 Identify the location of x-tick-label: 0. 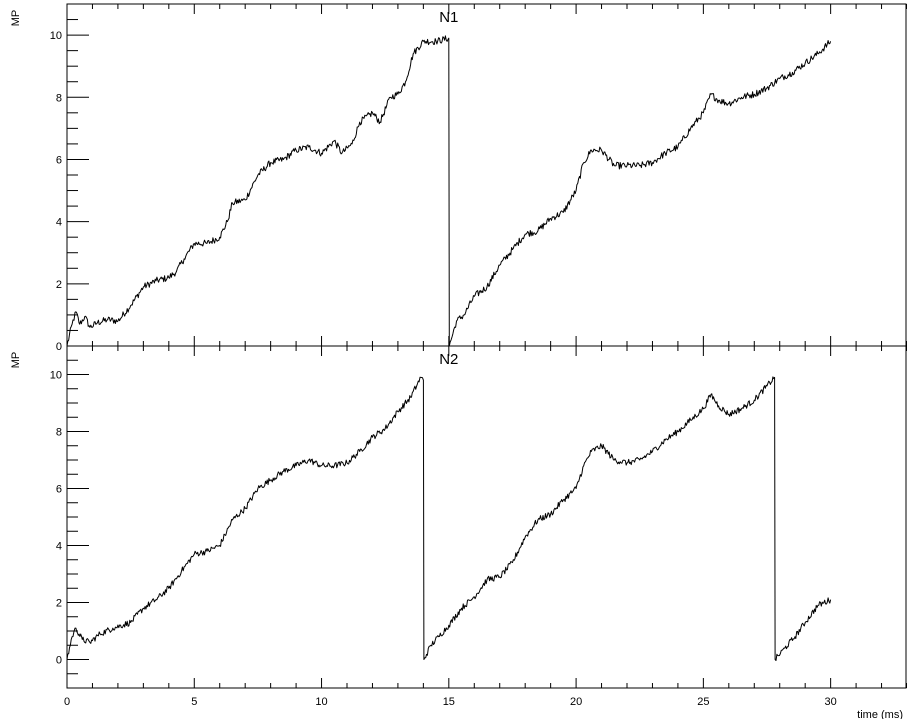
(67, 702).